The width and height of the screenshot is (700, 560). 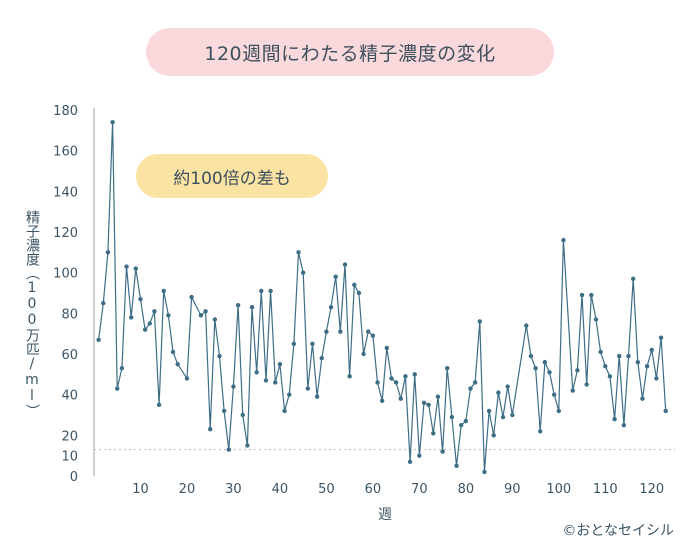 What do you see at coordinates (32, 314) in the screenshot?
I see `y-axis-label: 精子濃度（100万匹/ml）` at bounding box center [32, 314].